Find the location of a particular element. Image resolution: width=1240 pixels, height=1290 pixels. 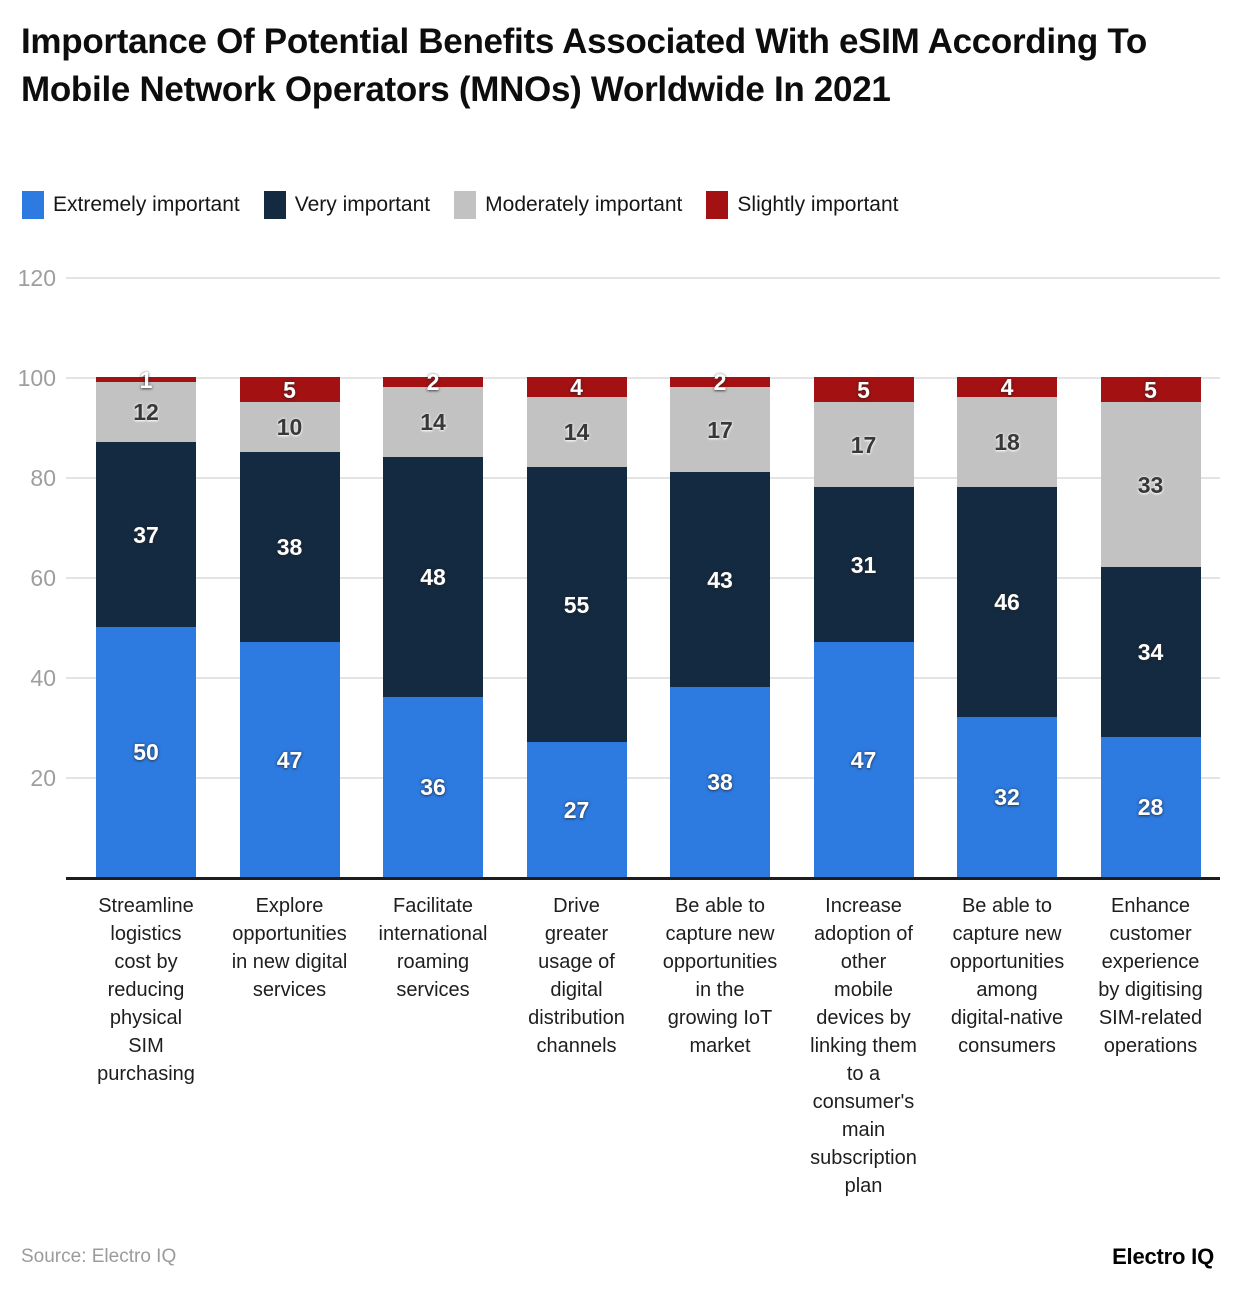

segment-moderately-important: 14 is located at coordinates (433, 422).